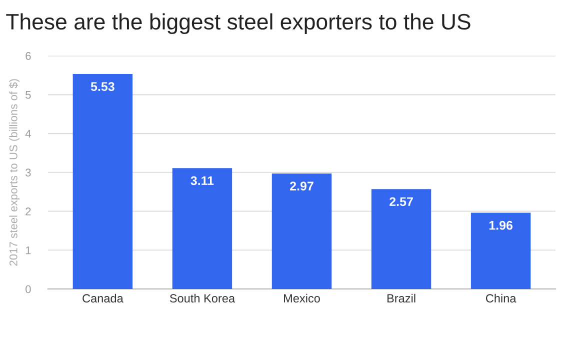 The width and height of the screenshot is (564, 338). What do you see at coordinates (302, 298) in the screenshot?
I see `x-tick-label: Mexico` at bounding box center [302, 298].